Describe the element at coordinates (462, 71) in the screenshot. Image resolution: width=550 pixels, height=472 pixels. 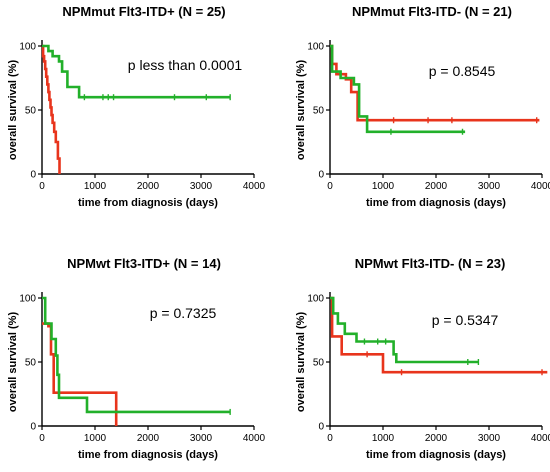
I see `p-value-annotation: p = 0.8545` at that location.